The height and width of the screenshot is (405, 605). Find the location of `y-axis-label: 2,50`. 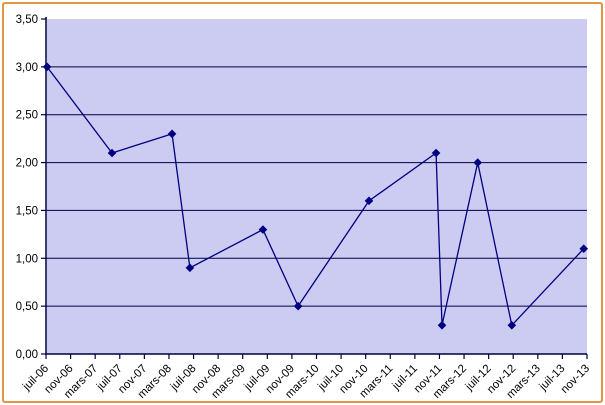

y-axis-label: 2,50 is located at coordinates (27, 116).